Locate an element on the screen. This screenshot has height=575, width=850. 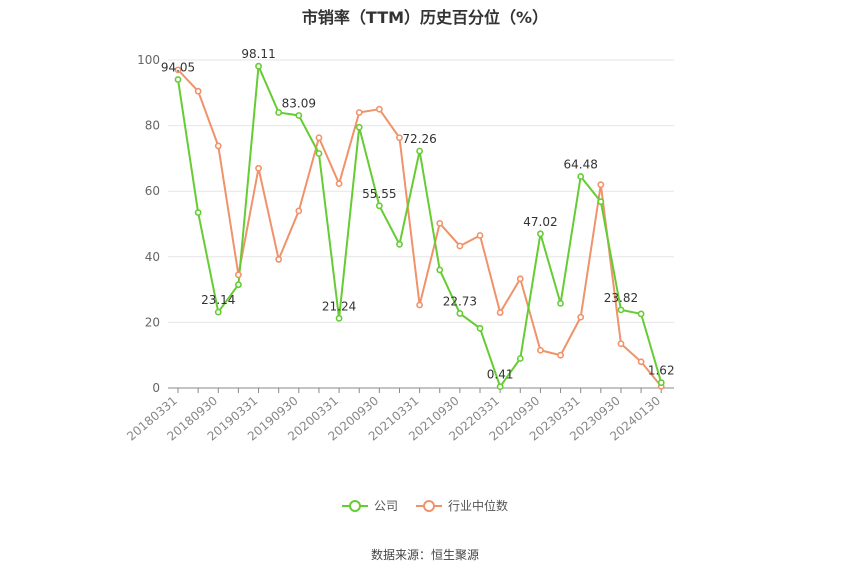
y-tick-label: 20 is located at coordinates (152, 322).